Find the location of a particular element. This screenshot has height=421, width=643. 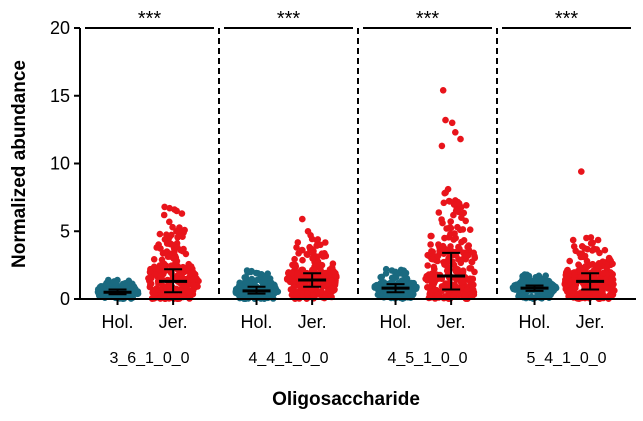

y-tick-label: 0 is located at coordinates (65, 299).